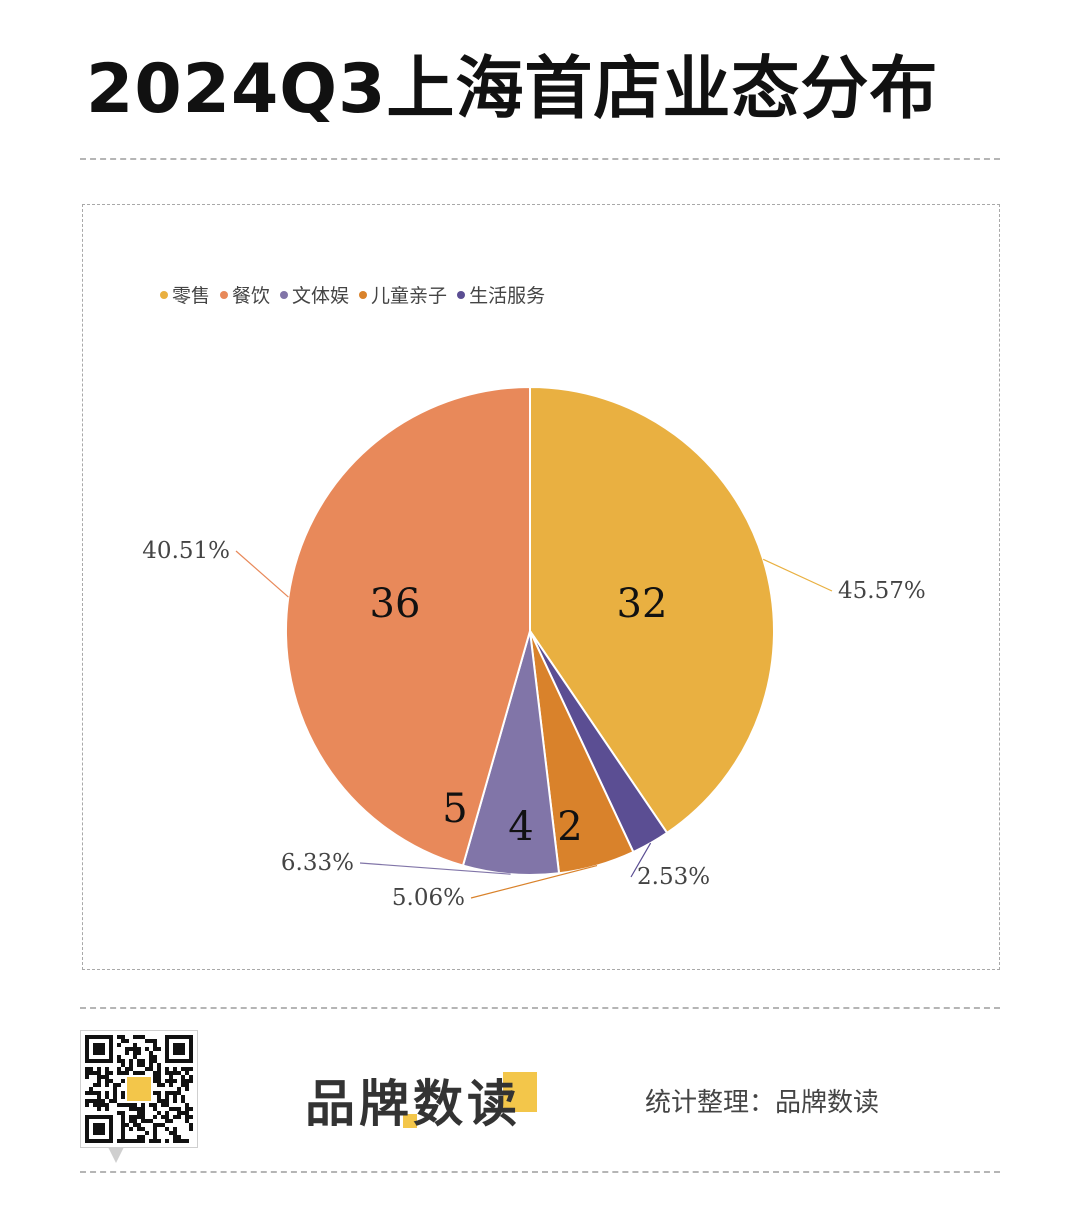  I want to click on brand-logo: 品牌数读, so click(425, 1099).